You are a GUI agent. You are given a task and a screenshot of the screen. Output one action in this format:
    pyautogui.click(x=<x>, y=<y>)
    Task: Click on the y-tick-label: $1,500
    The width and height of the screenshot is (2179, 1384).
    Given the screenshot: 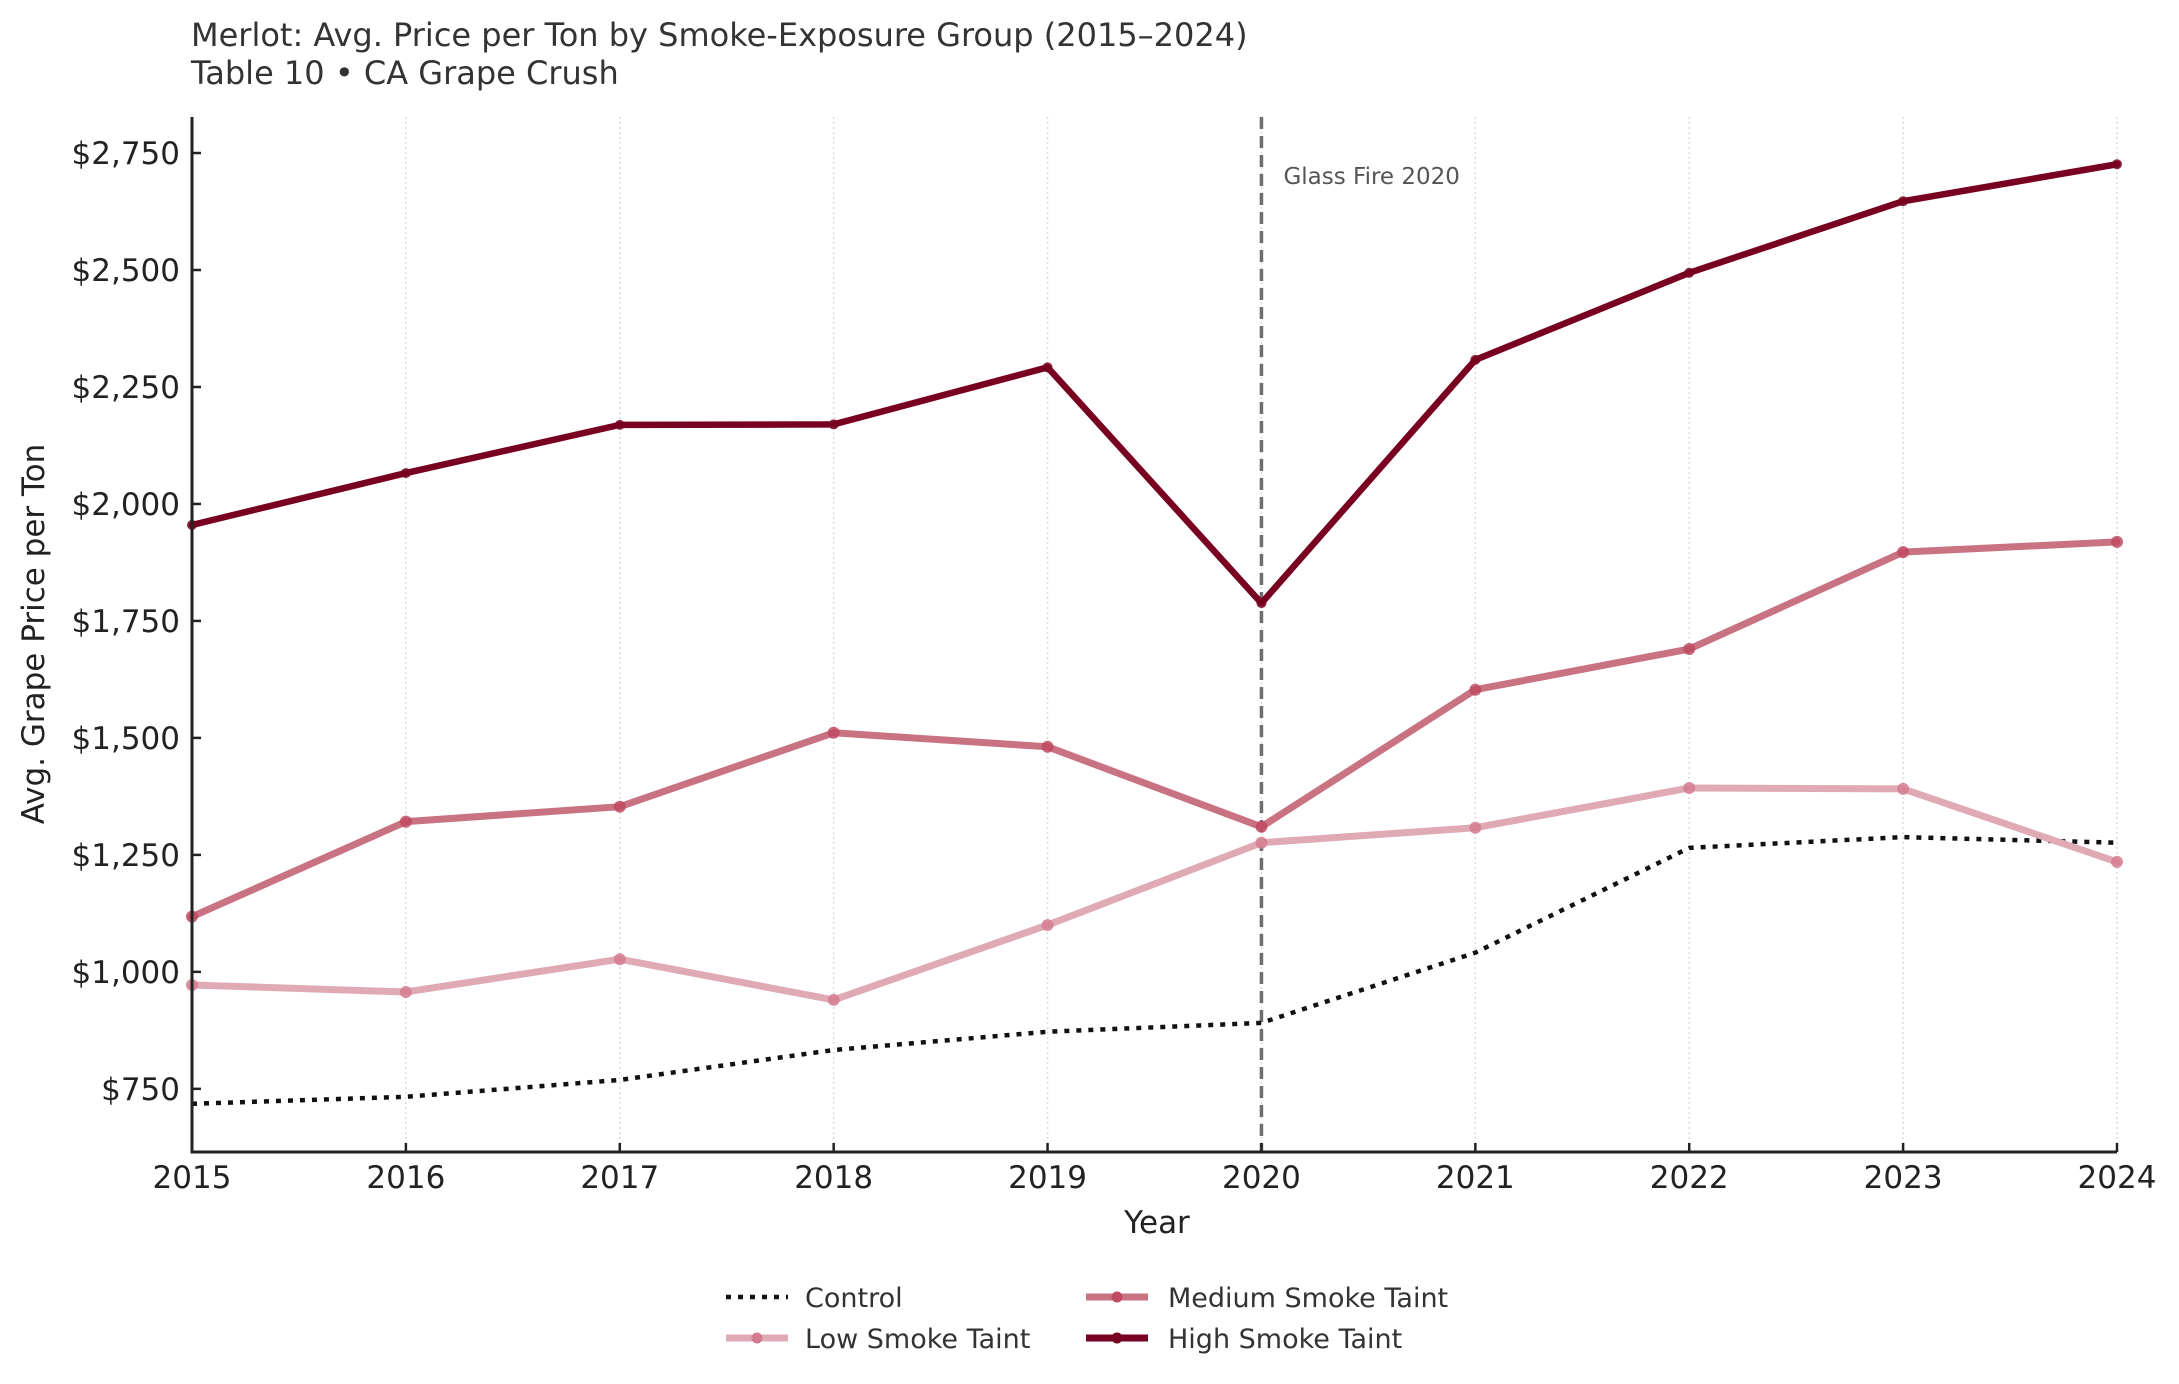 What is the action you would take?
    pyautogui.click(x=126, y=739)
    